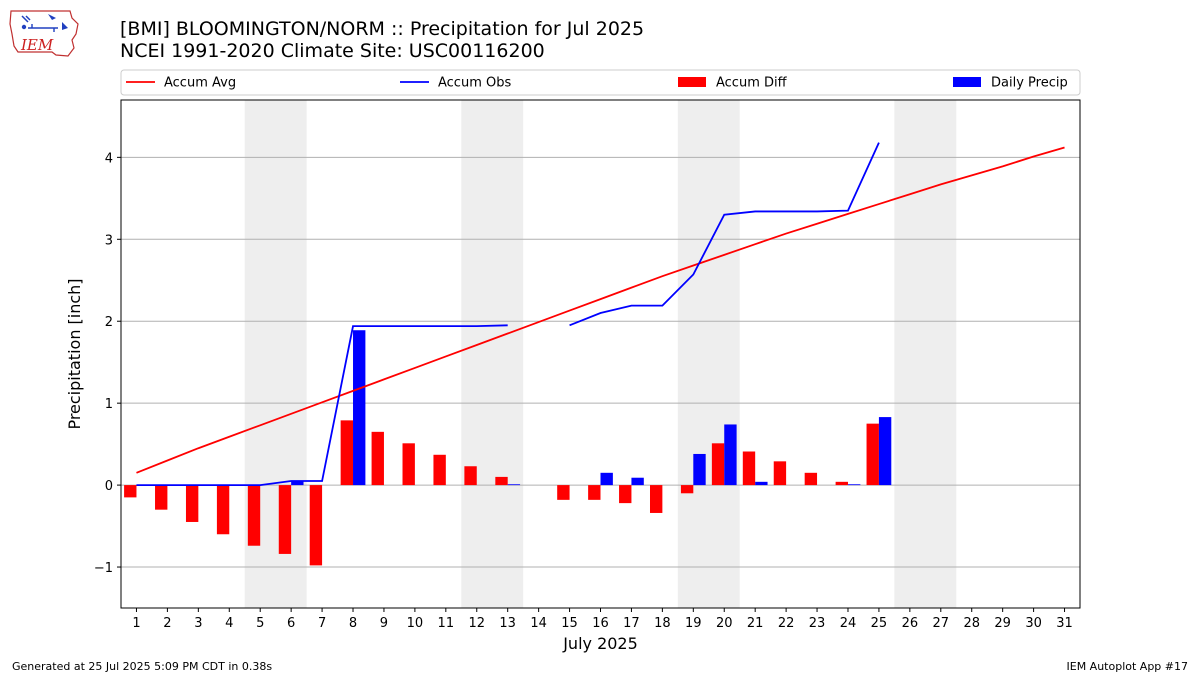  I want to click on x-tick-label: 19, so click(693, 623).